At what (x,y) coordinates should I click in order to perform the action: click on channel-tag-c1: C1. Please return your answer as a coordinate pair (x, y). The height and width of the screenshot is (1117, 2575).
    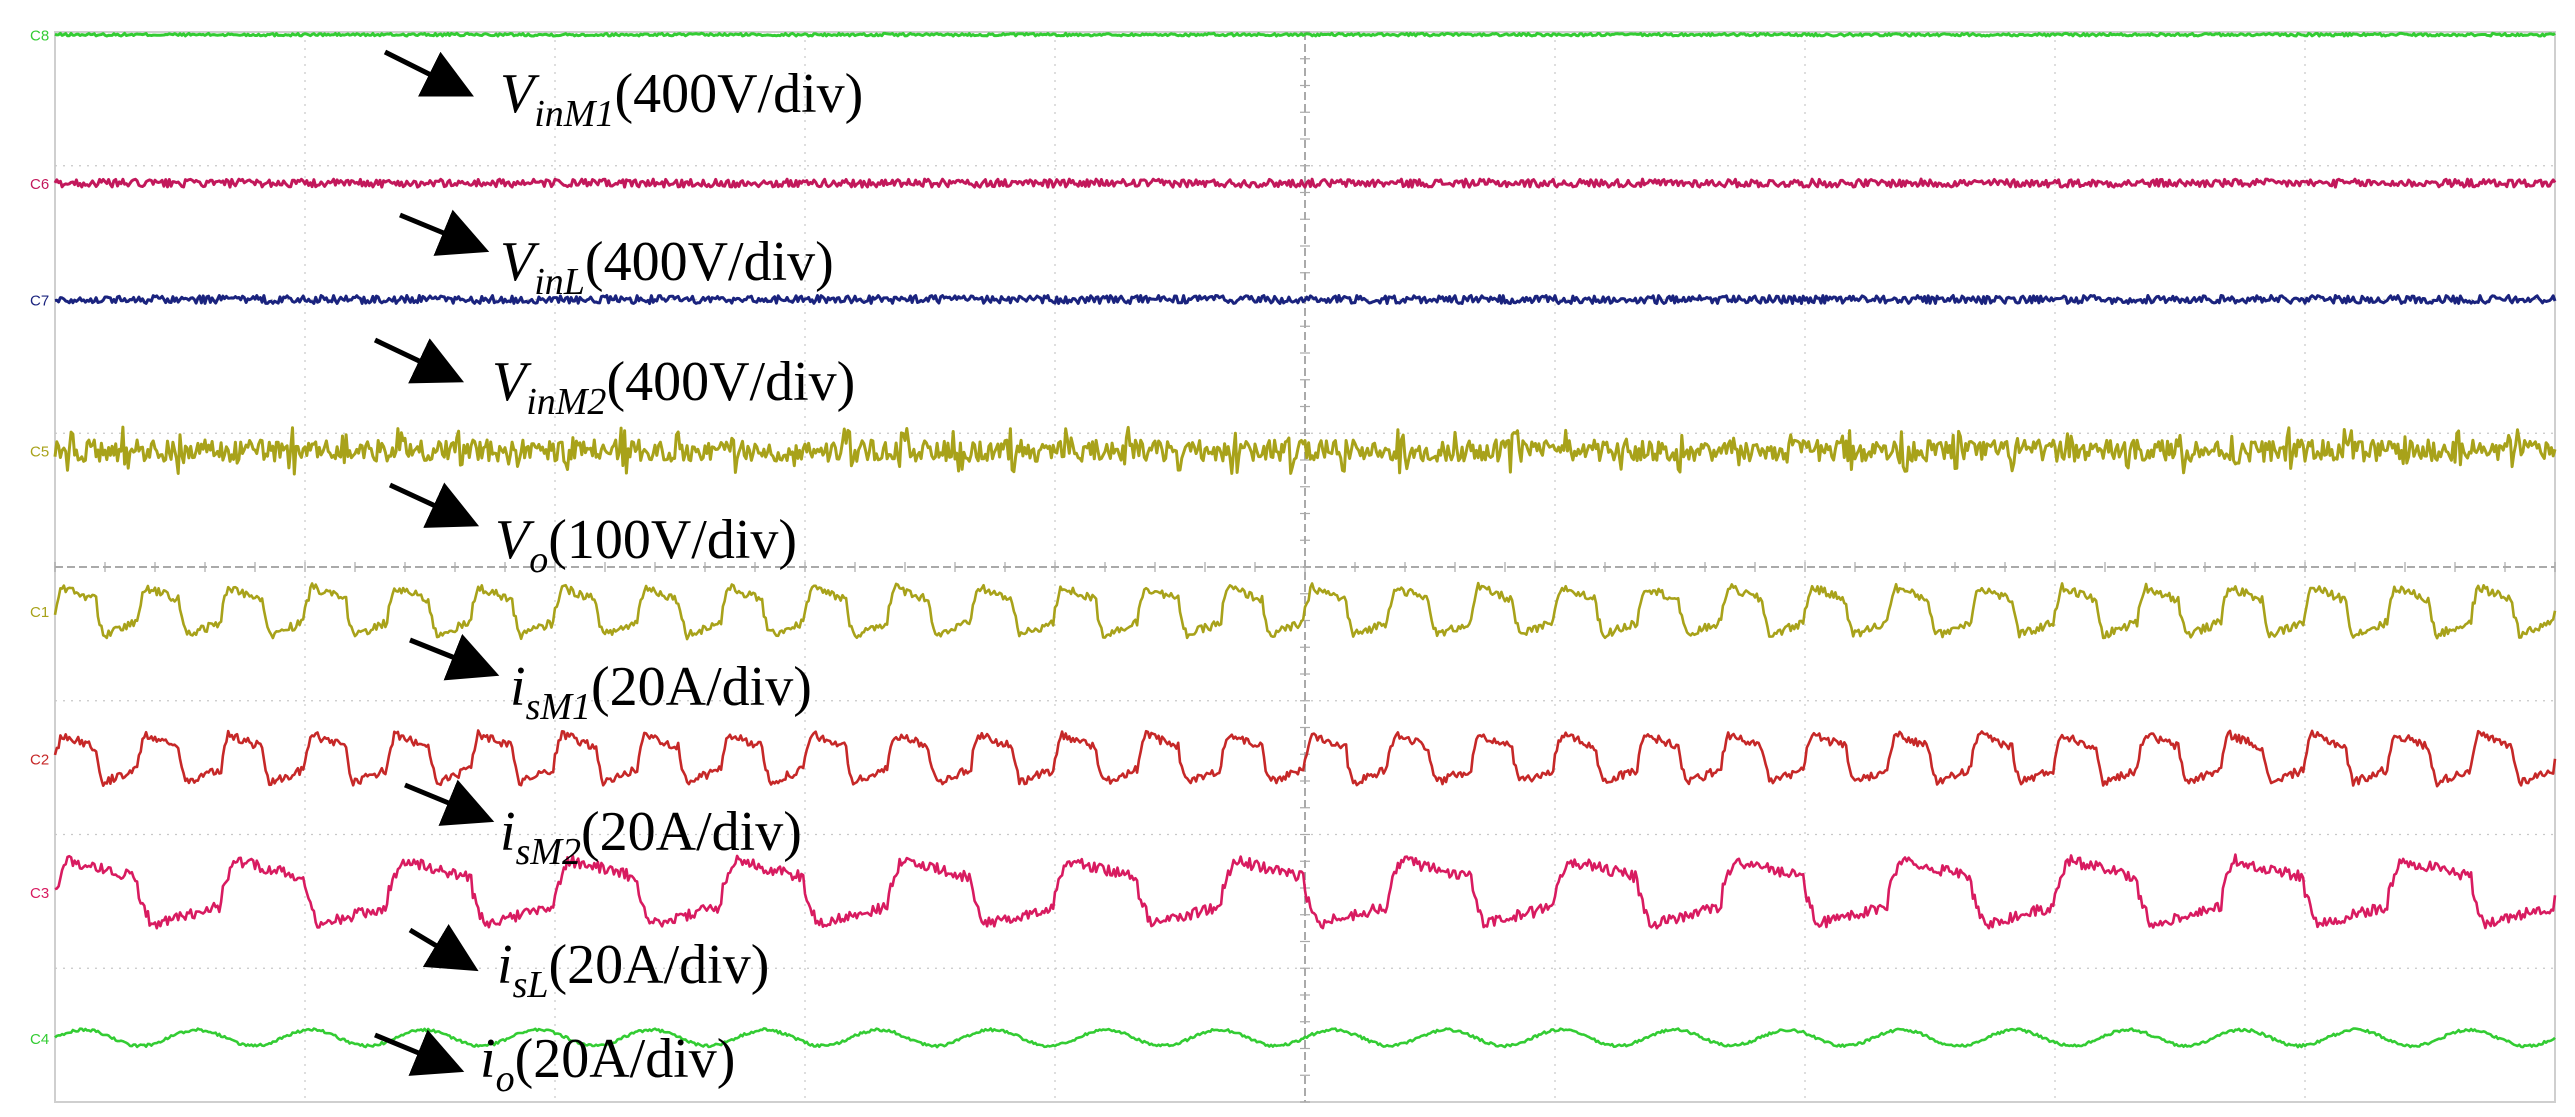
    Looking at the image, I should click on (39, 612).